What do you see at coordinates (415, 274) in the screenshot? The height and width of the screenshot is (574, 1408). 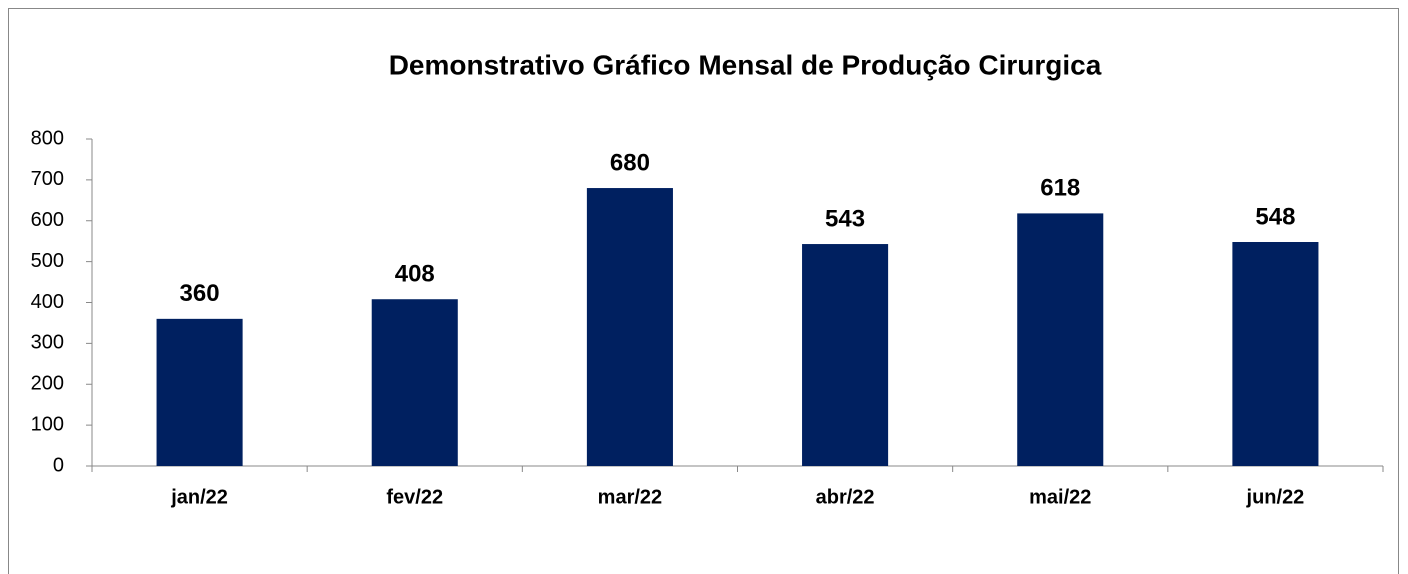 I see `data-label: 408` at bounding box center [415, 274].